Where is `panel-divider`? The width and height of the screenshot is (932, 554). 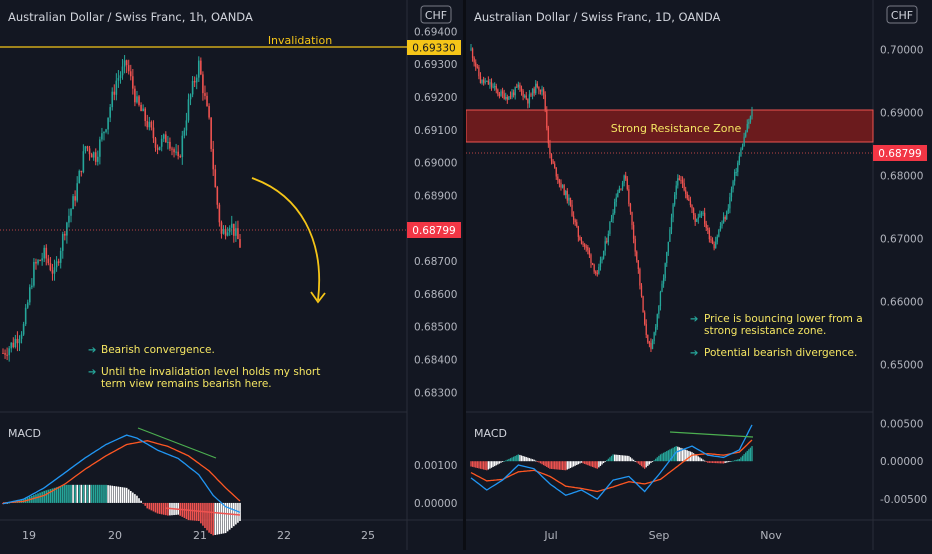 panel-divider is located at coordinates (465, 275).